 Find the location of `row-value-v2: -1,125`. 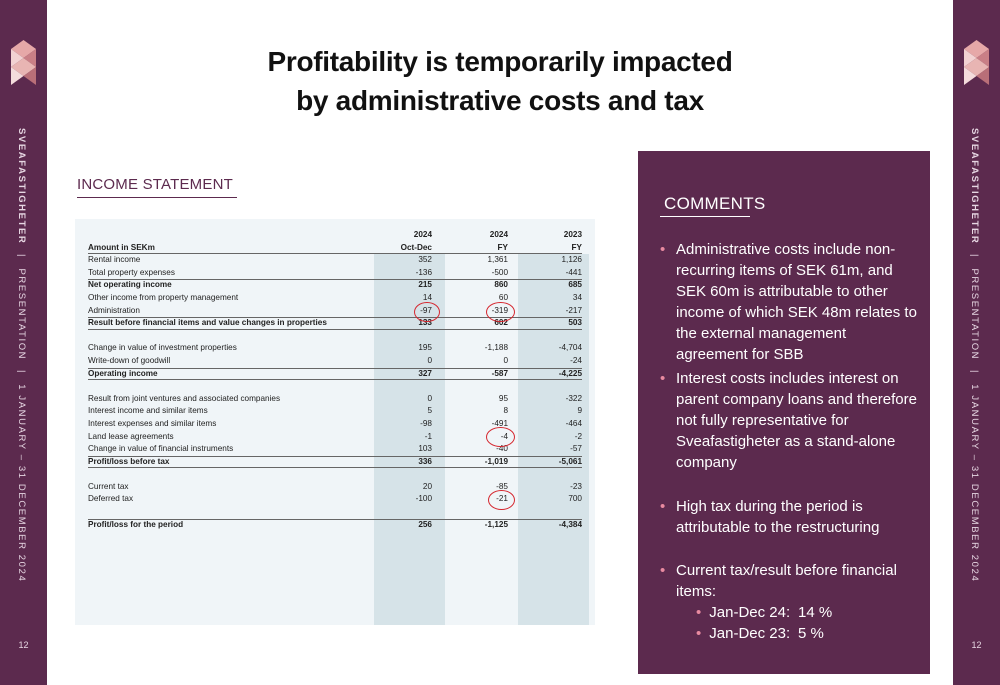

row-value-v2: -1,125 is located at coordinates (496, 524).